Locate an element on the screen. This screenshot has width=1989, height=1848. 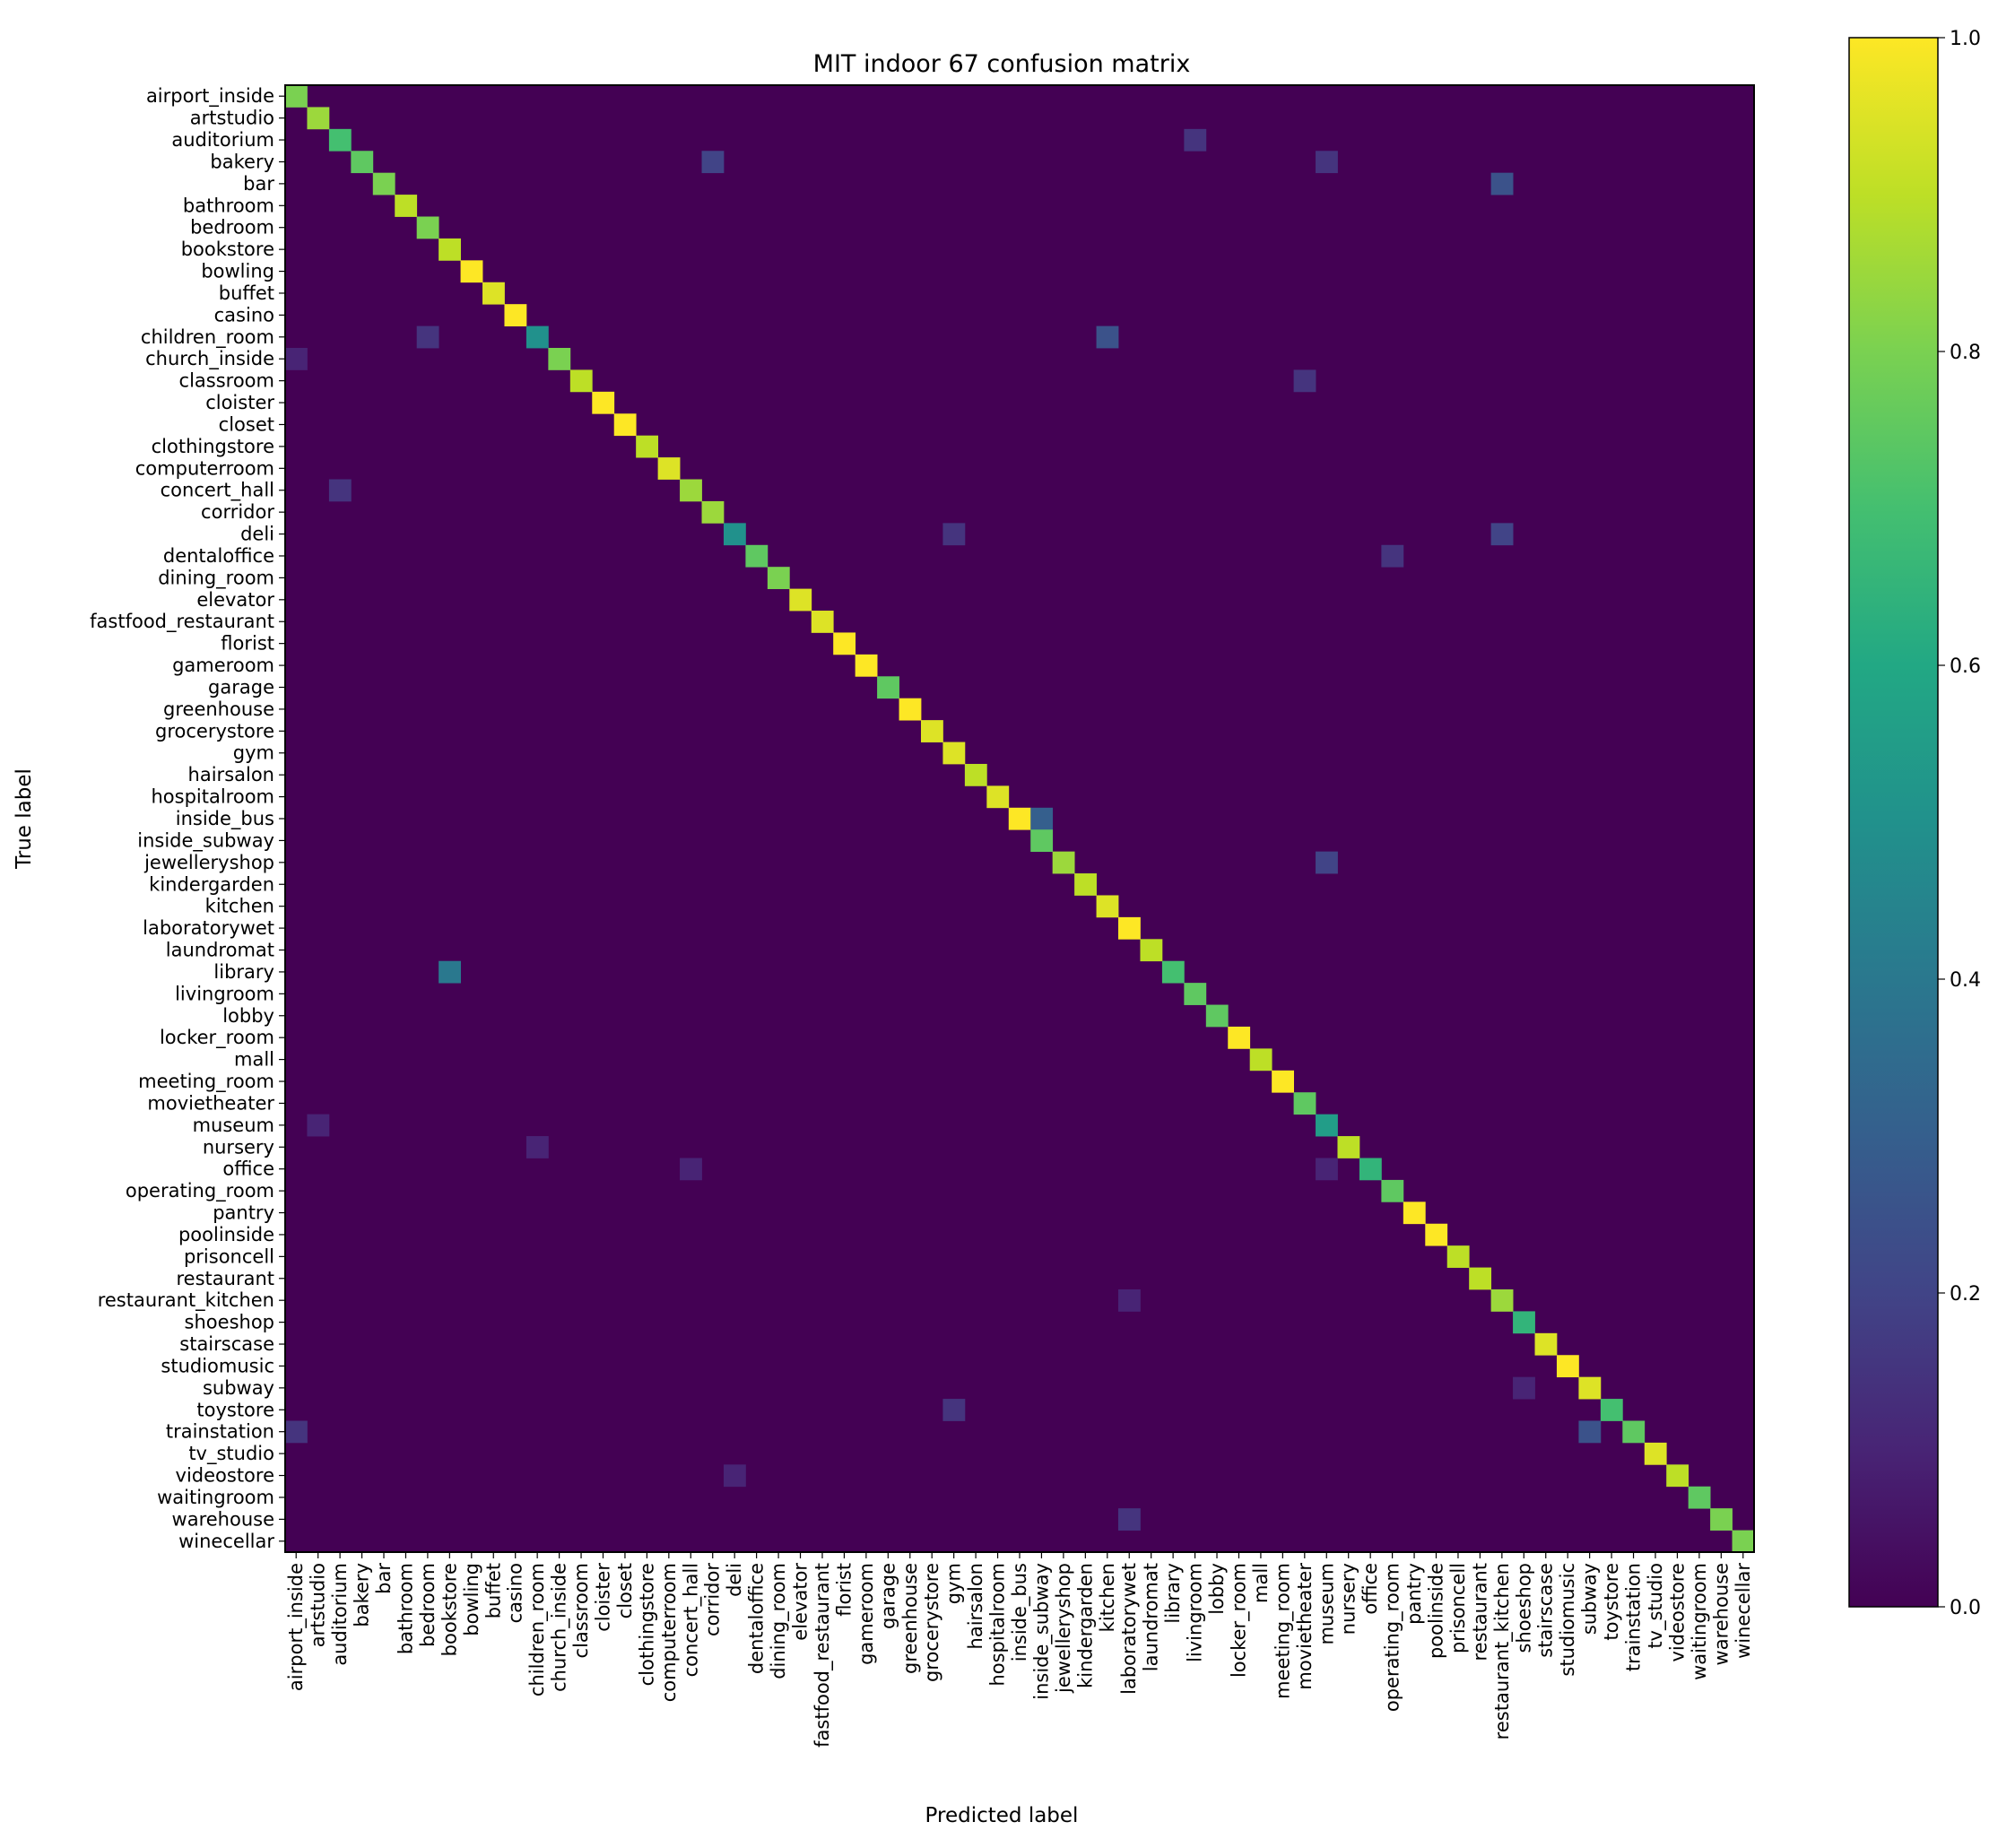
x-tick-label: restaurant is located at coordinates (1479, 1612).